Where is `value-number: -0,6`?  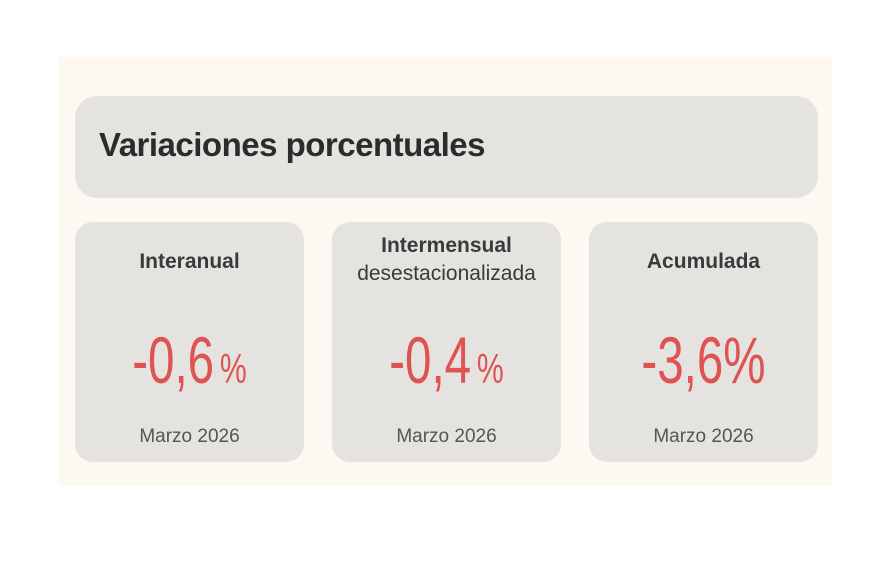 value-number: -0,6 is located at coordinates (173, 360).